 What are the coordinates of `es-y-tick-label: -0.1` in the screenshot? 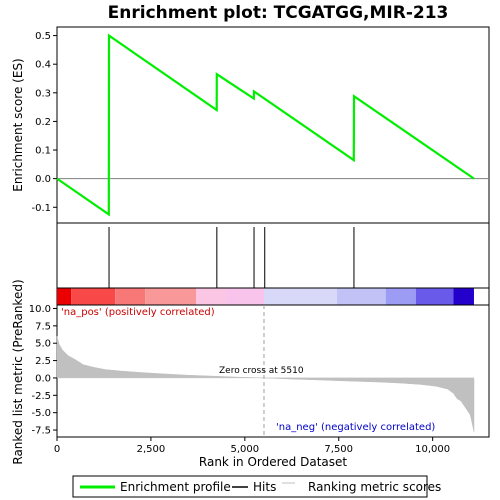 It's located at (41, 208).